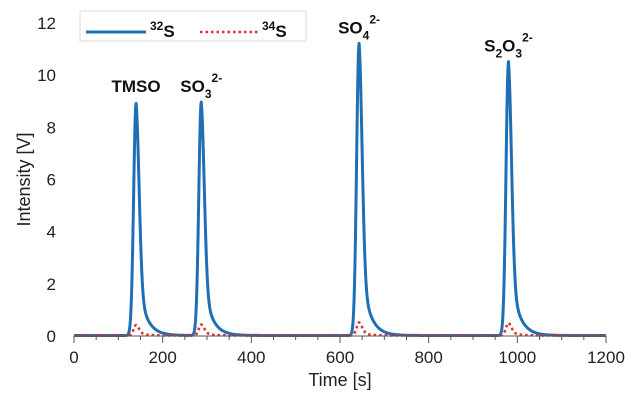  I want to click on x-tick-label: 200, so click(162, 357).